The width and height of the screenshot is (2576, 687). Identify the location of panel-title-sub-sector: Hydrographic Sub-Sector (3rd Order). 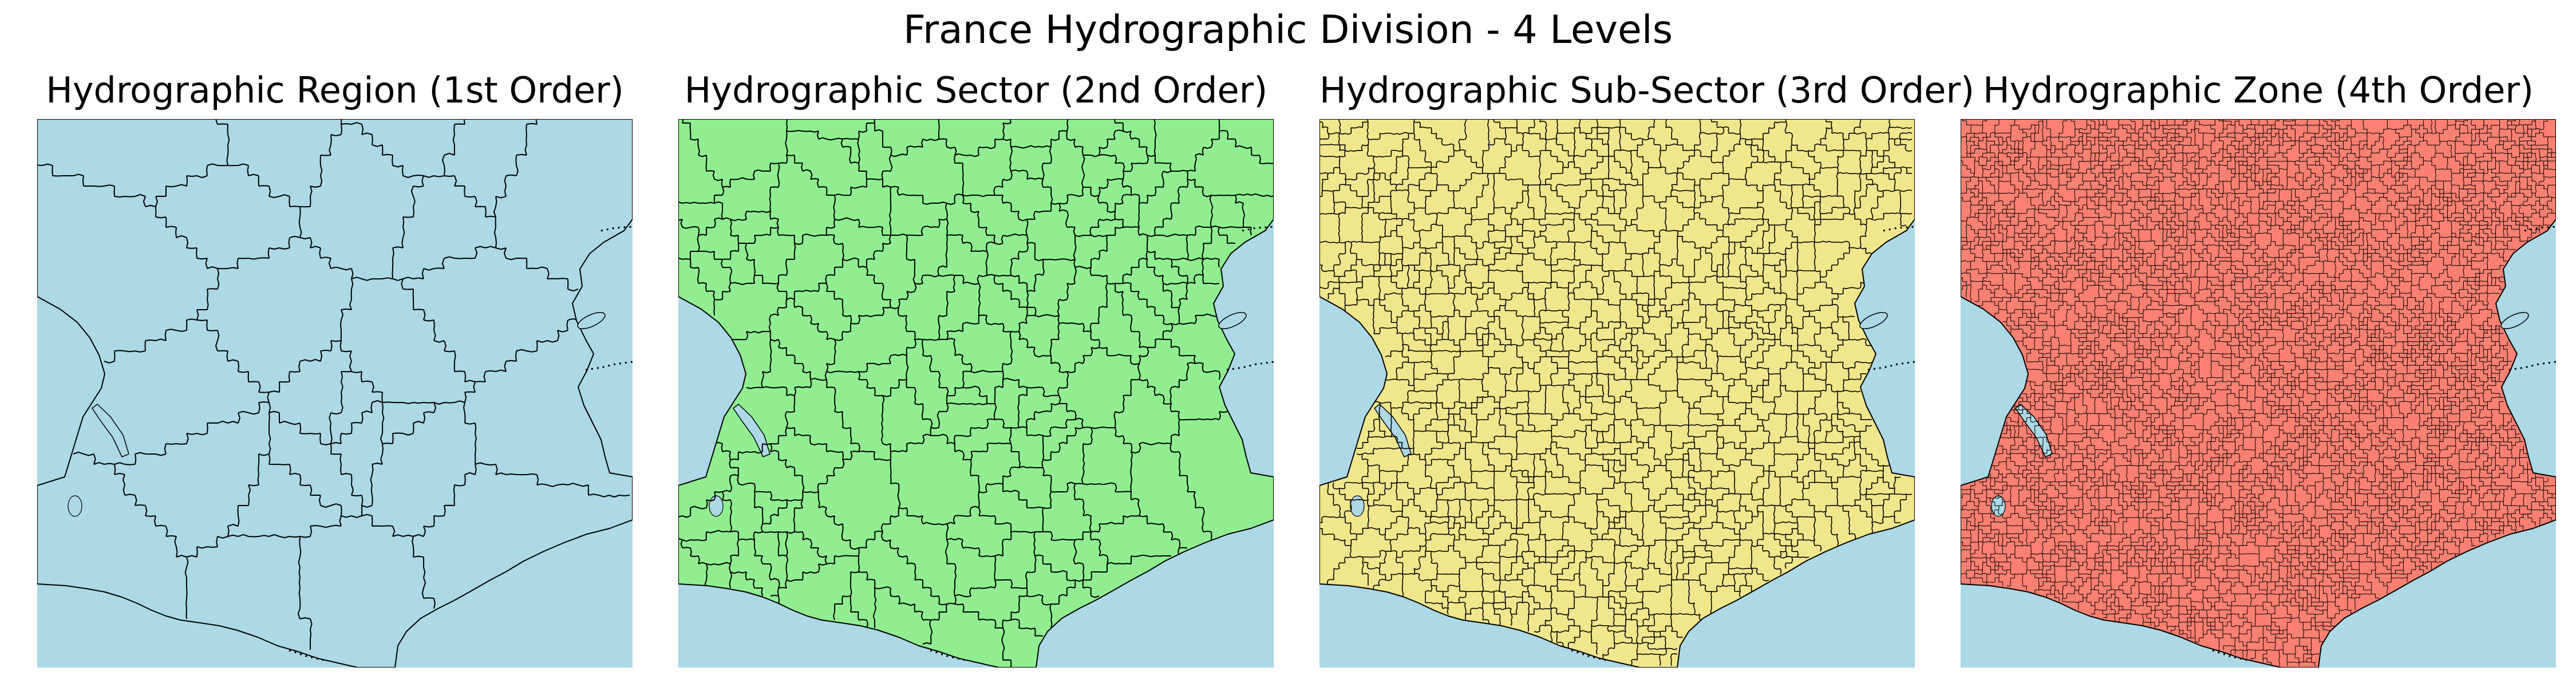
(1647, 90).